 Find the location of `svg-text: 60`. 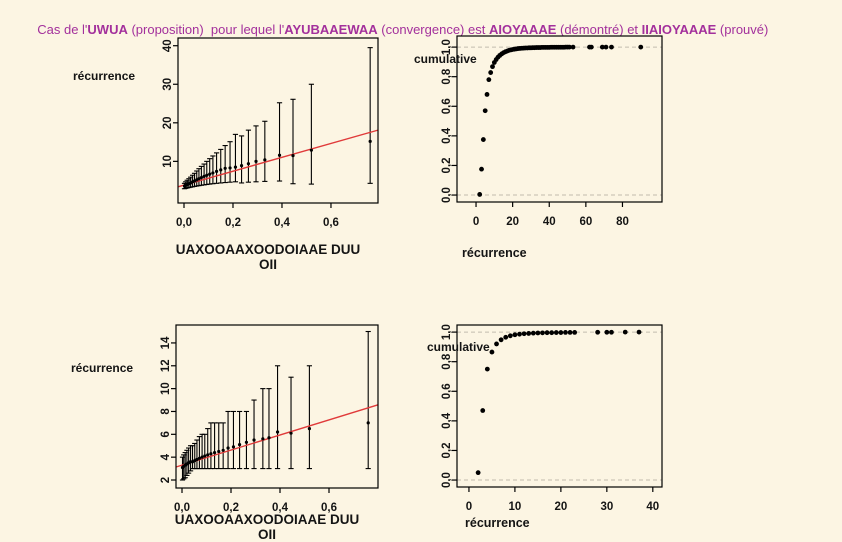

svg-text: 60 is located at coordinates (585, 222).